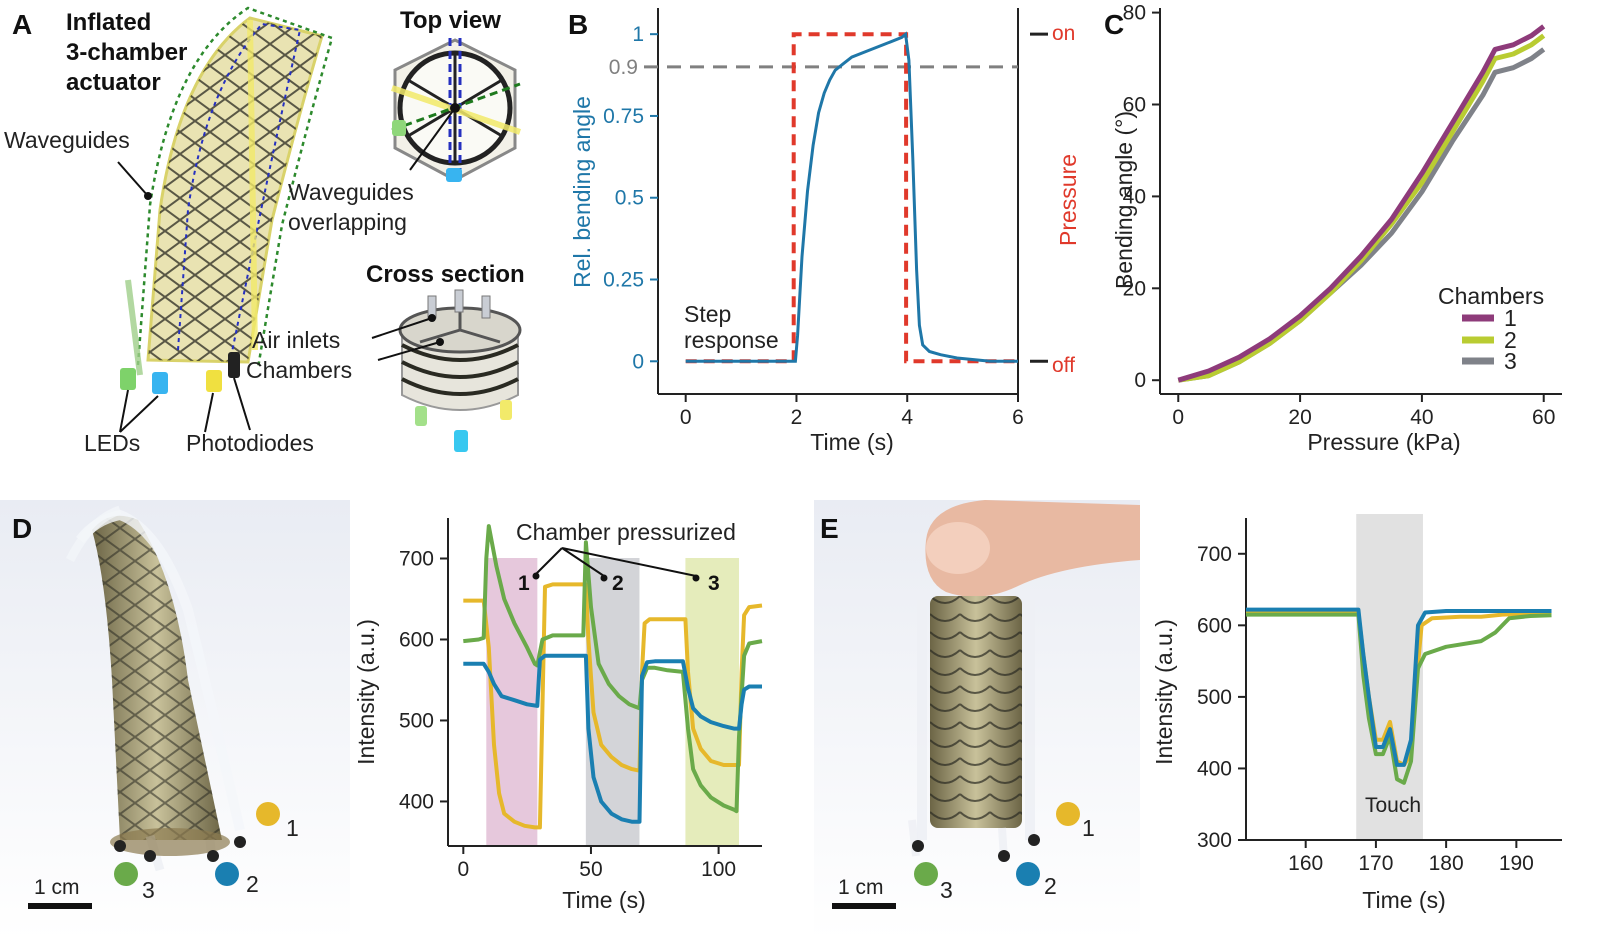 This screenshot has height=941, width=1600. What do you see at coordinates (707, 314) in the screenshot?
I see `chart-b-annotation-line1: Step` at bounding box center [707, 314].